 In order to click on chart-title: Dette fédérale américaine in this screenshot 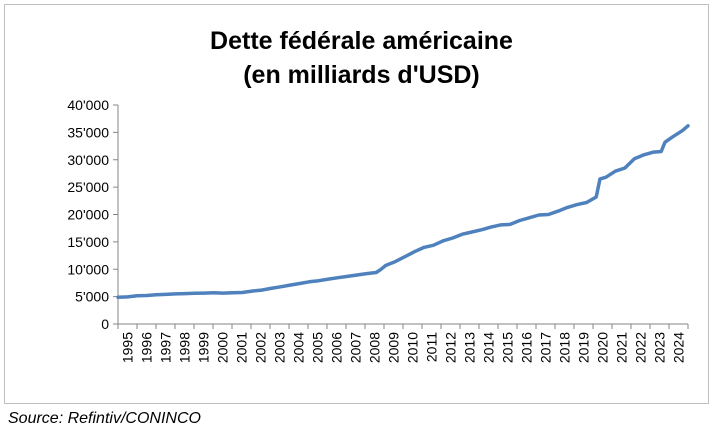, I will do `click(361, 41)`.